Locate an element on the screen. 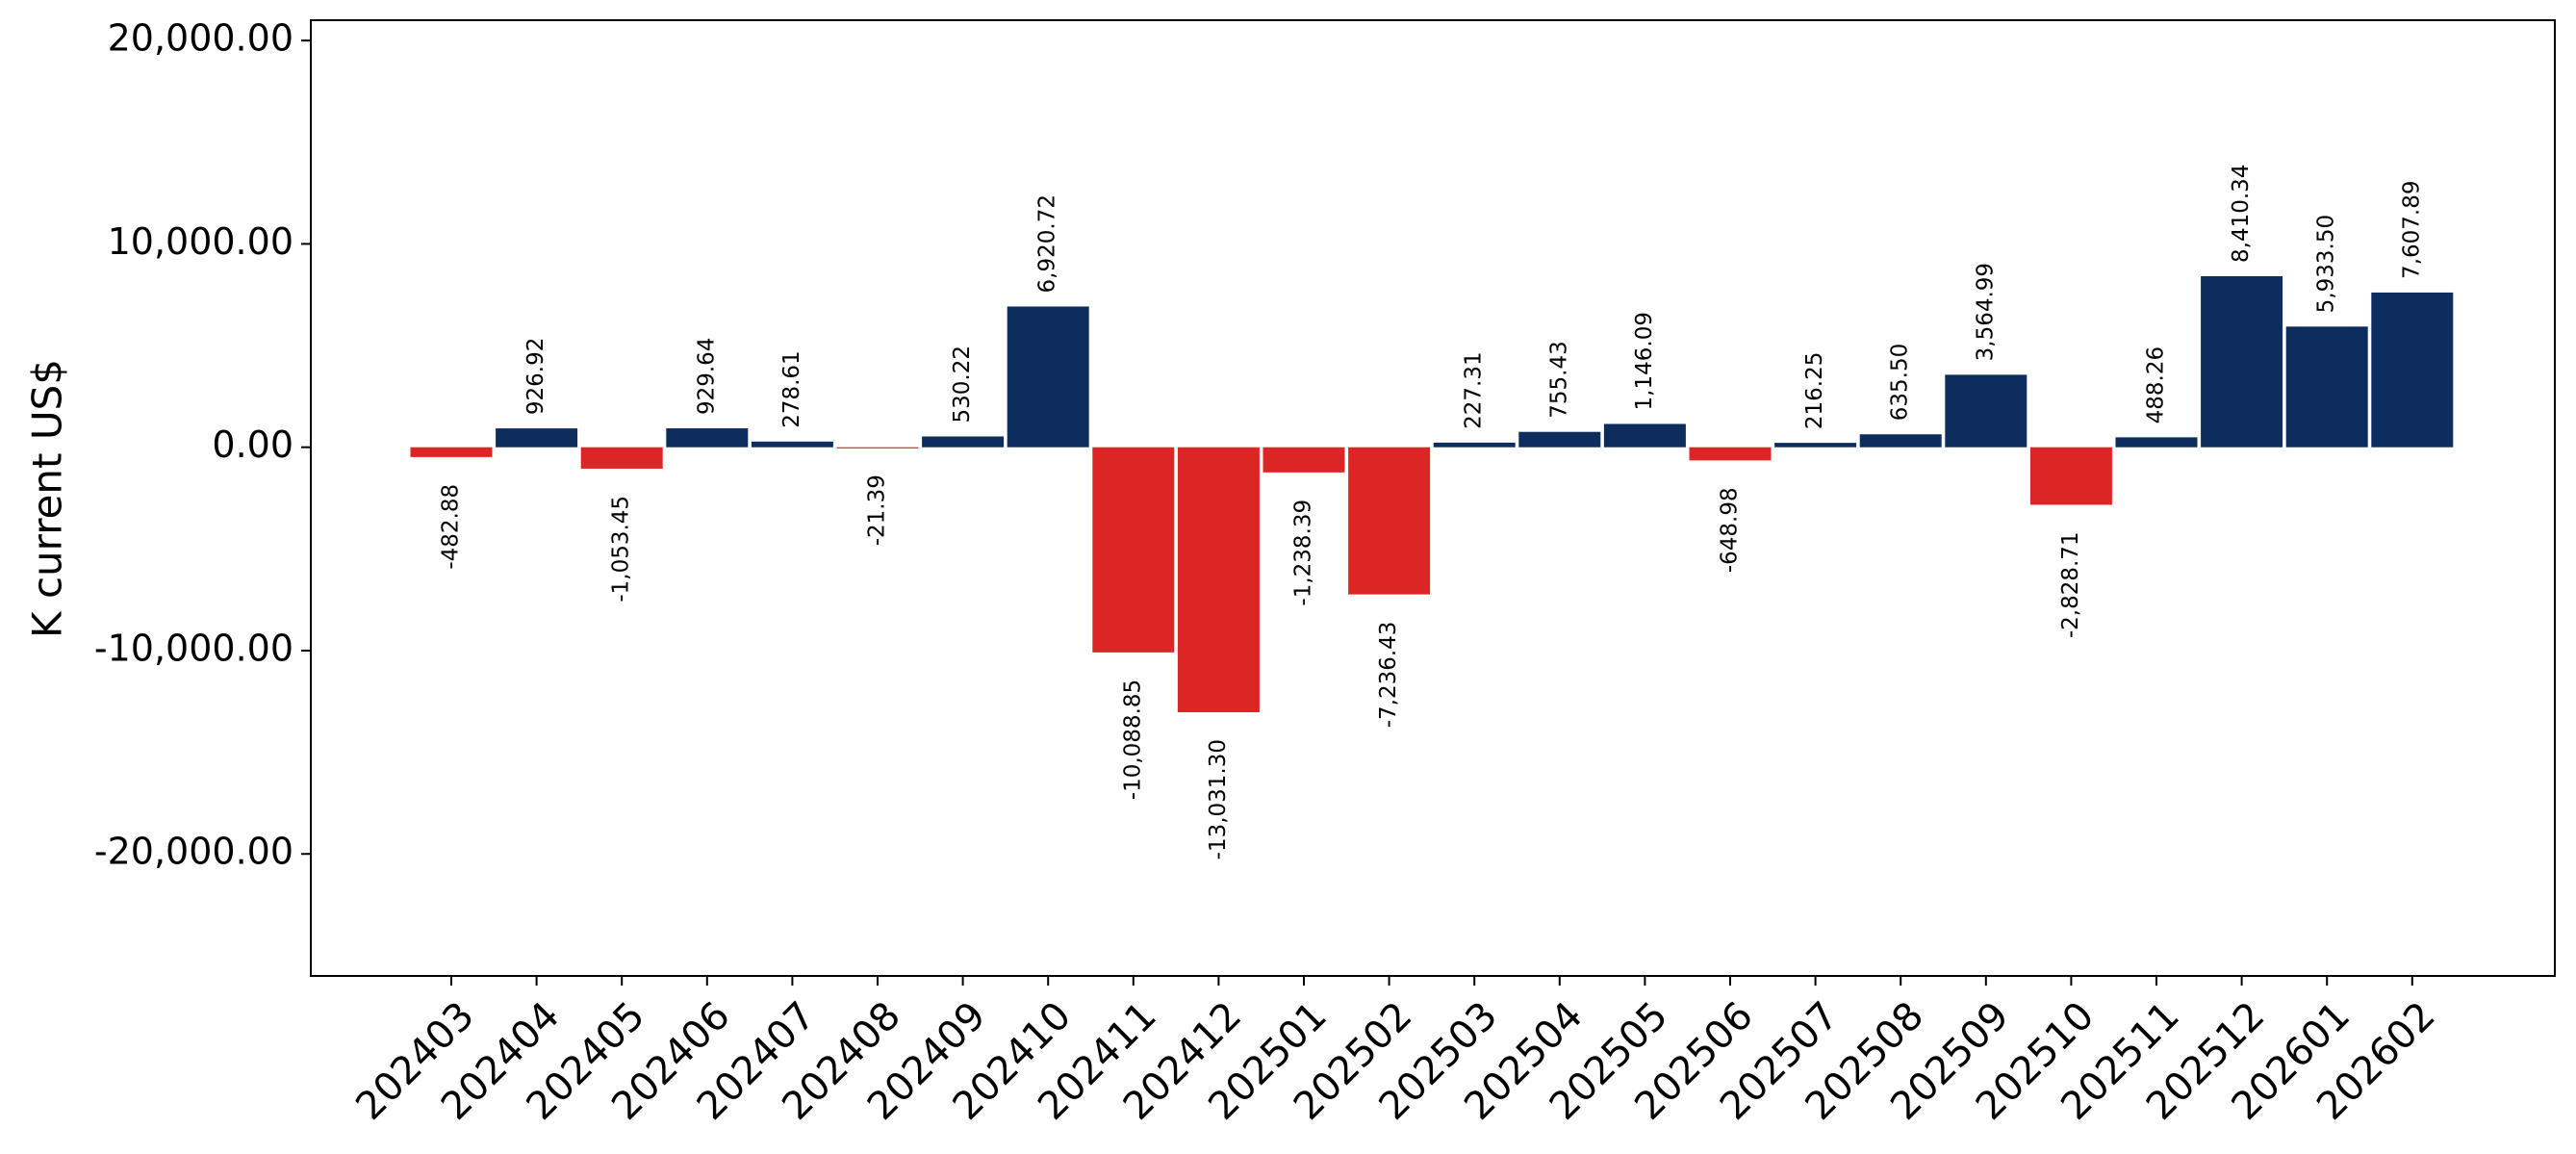 The height and width of the screenshot is (1154, 2576). bar-value-label: 3,564.99 is located at coordinates (1985, 312).